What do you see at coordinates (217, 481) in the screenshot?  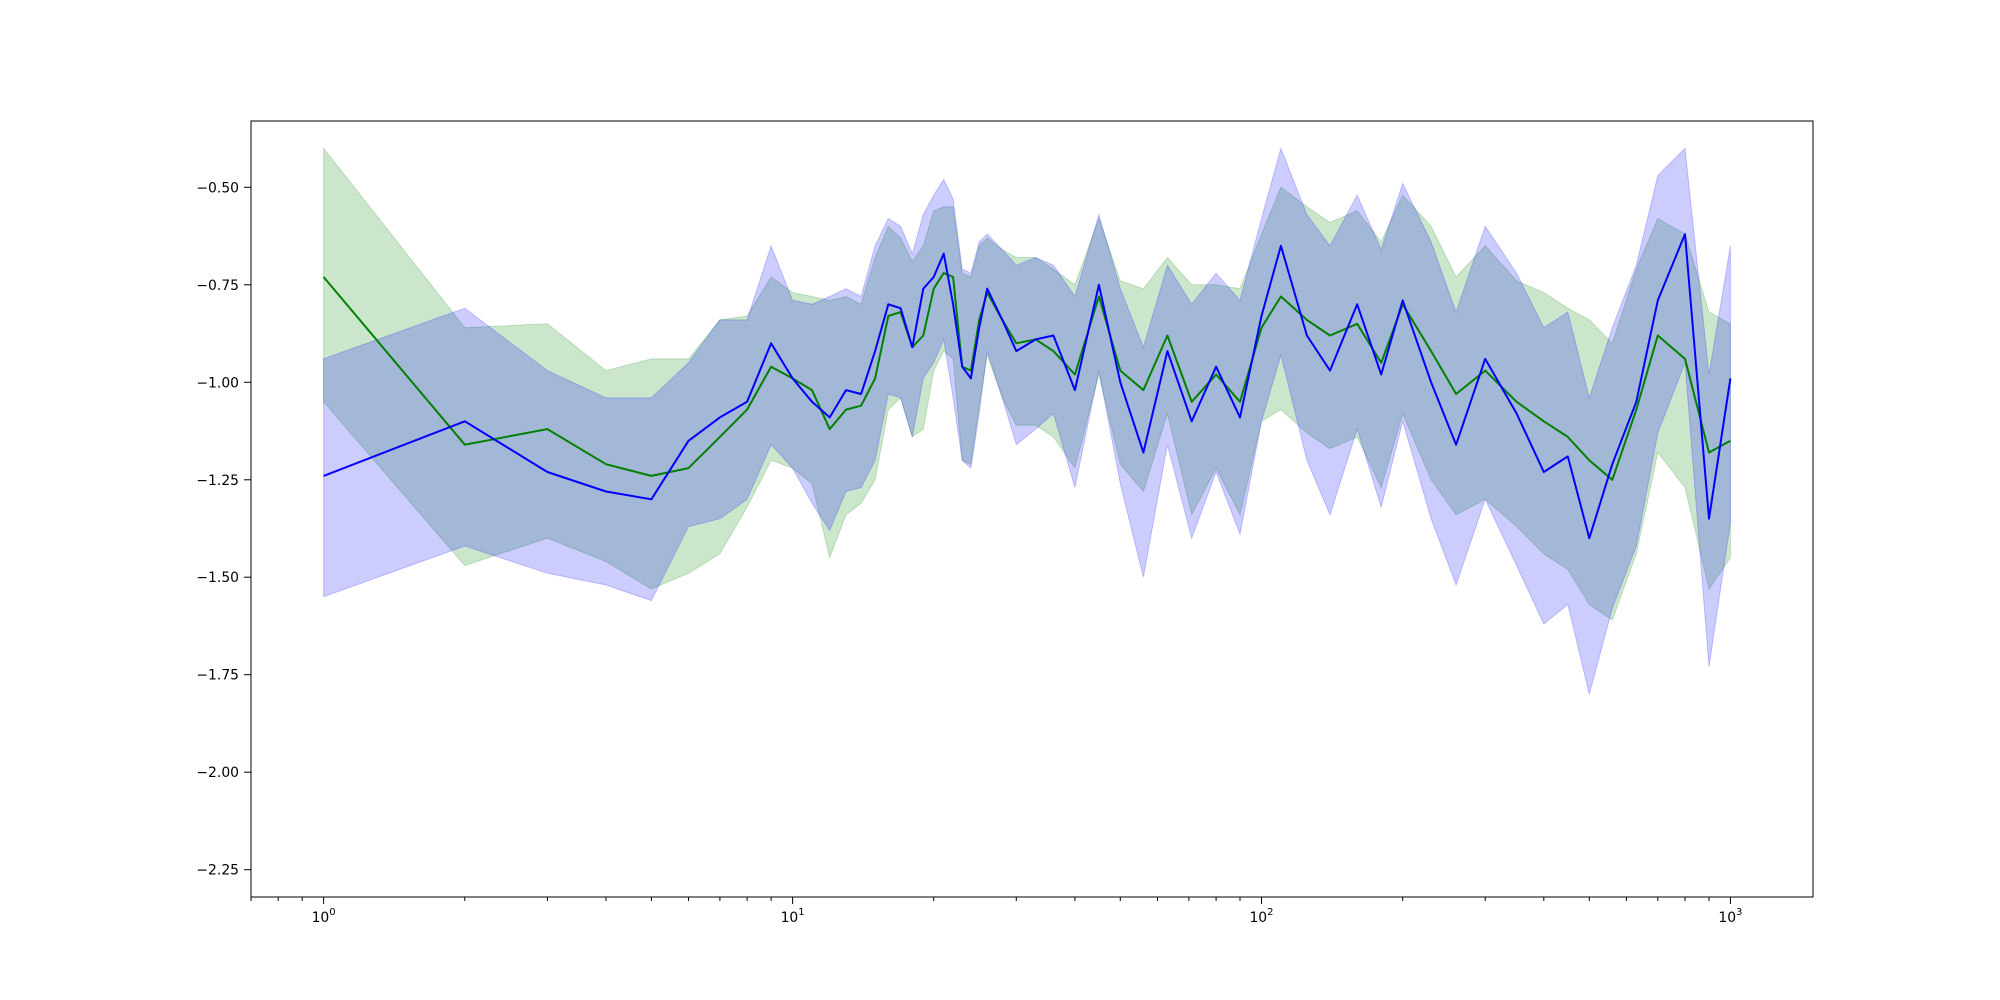 I see `y-tick-label: −1.25` at bounding box center [217, 481].